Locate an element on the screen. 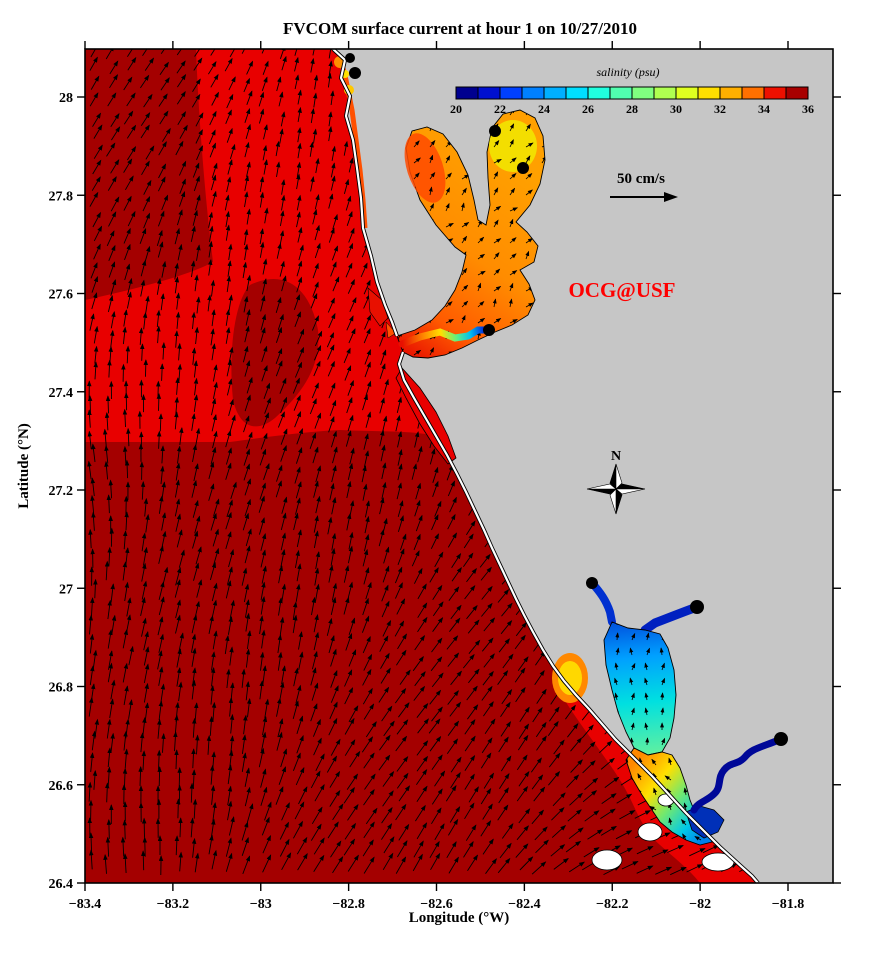  colorbar-tick-labels: 20 22 24 26 28 30 32 34 36 is located at coordinates (632, 109).